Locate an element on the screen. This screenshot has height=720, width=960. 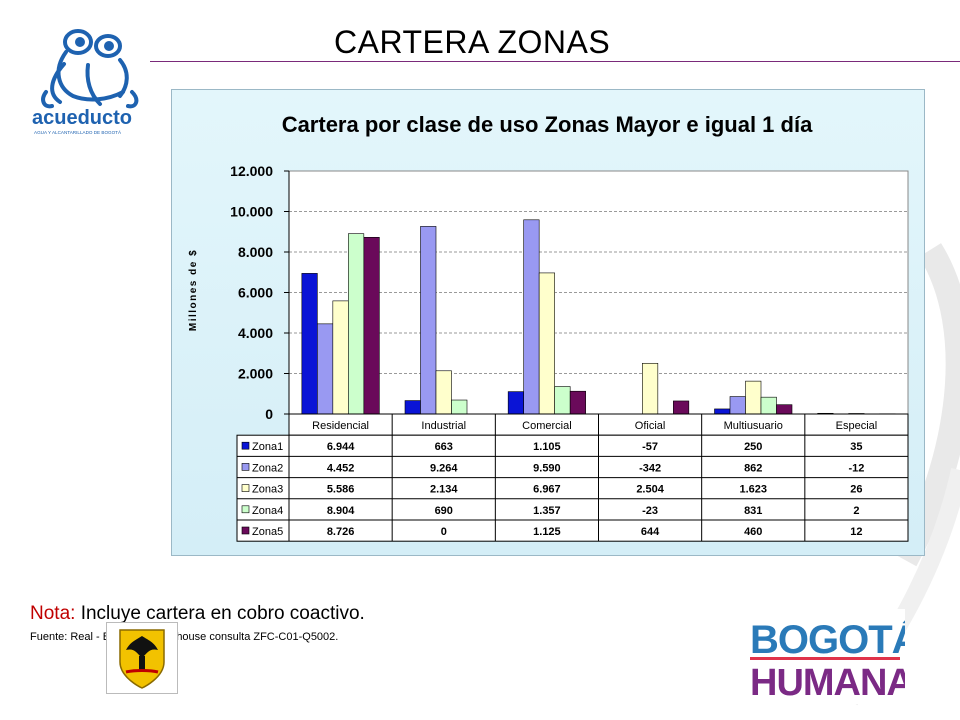
table-body is located at coordinates (572, 488).